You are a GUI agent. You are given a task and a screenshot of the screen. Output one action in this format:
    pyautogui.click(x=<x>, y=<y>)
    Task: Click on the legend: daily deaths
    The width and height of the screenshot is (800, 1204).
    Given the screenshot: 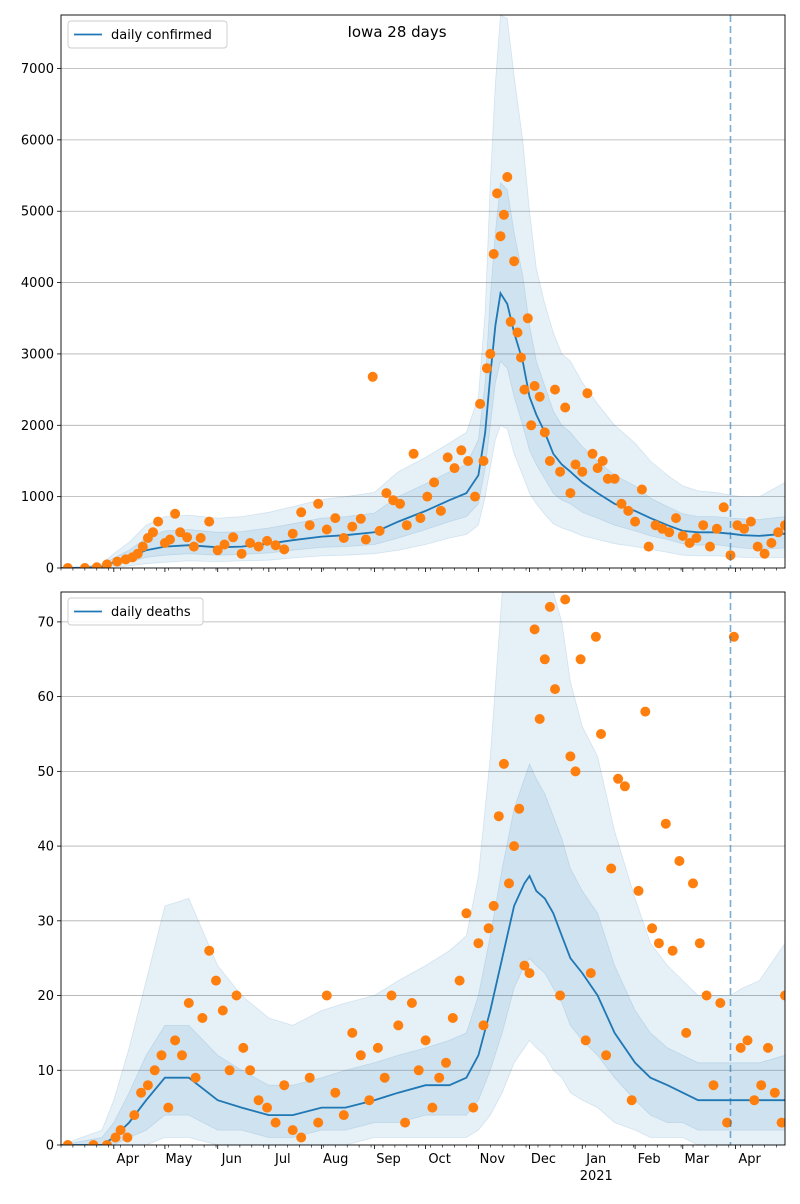 What is the action you would take?
    pyautogui.click(x=135, y=611)
    